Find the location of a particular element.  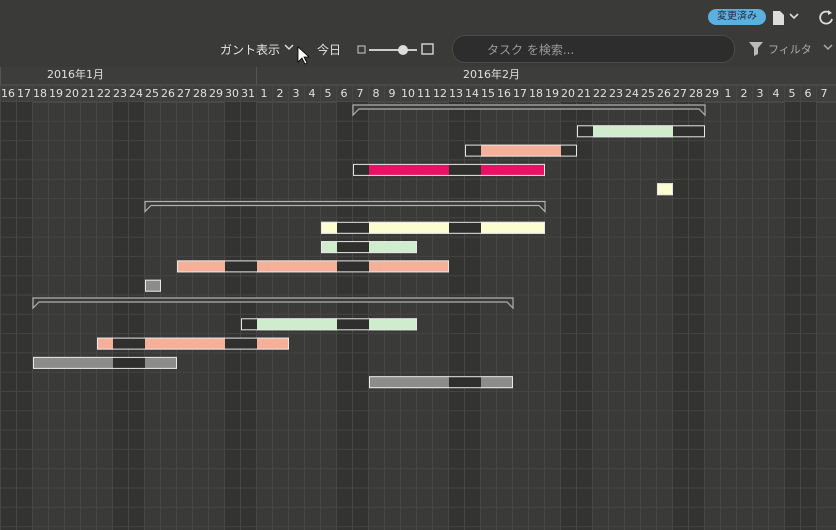

day-label: 14 is located at coordinates (472, 93).